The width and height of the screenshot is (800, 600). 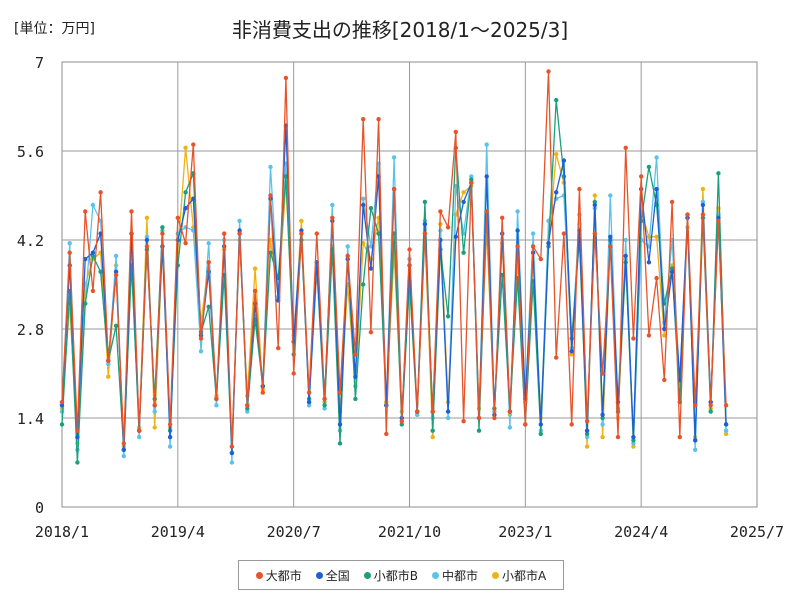 I want to click on x-tick-label: 2023/1, so click(x=525, y=532).